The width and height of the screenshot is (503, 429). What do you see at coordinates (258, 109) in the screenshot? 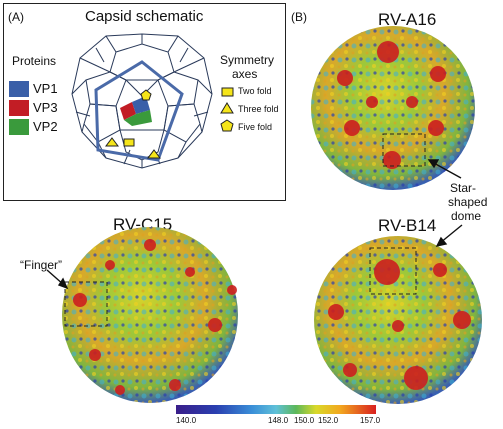
I see `three-fold-label: Three fold` at bounding box center [258, 109].